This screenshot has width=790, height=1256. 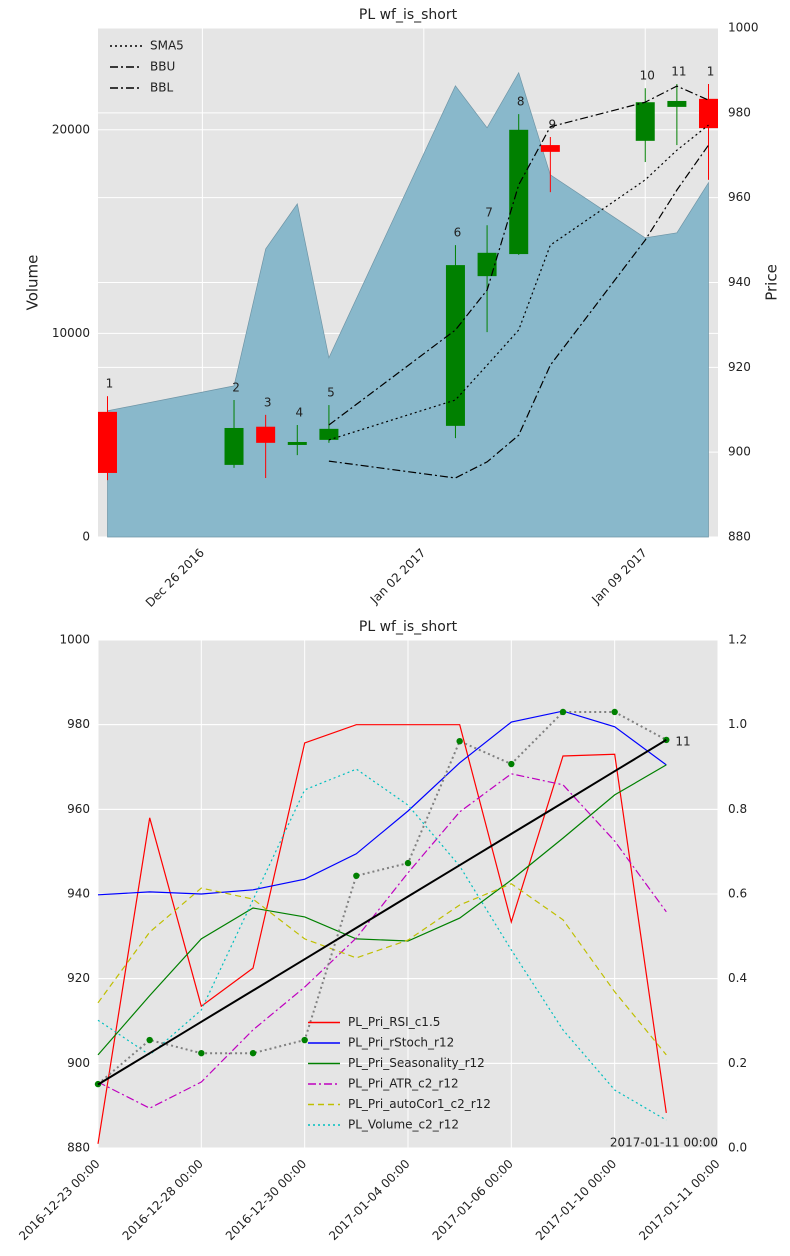 What do you see at coordinates (78, 1063) in the screenshot?
I see `y-tick-label: 900` at bounding box center [78, 1063].